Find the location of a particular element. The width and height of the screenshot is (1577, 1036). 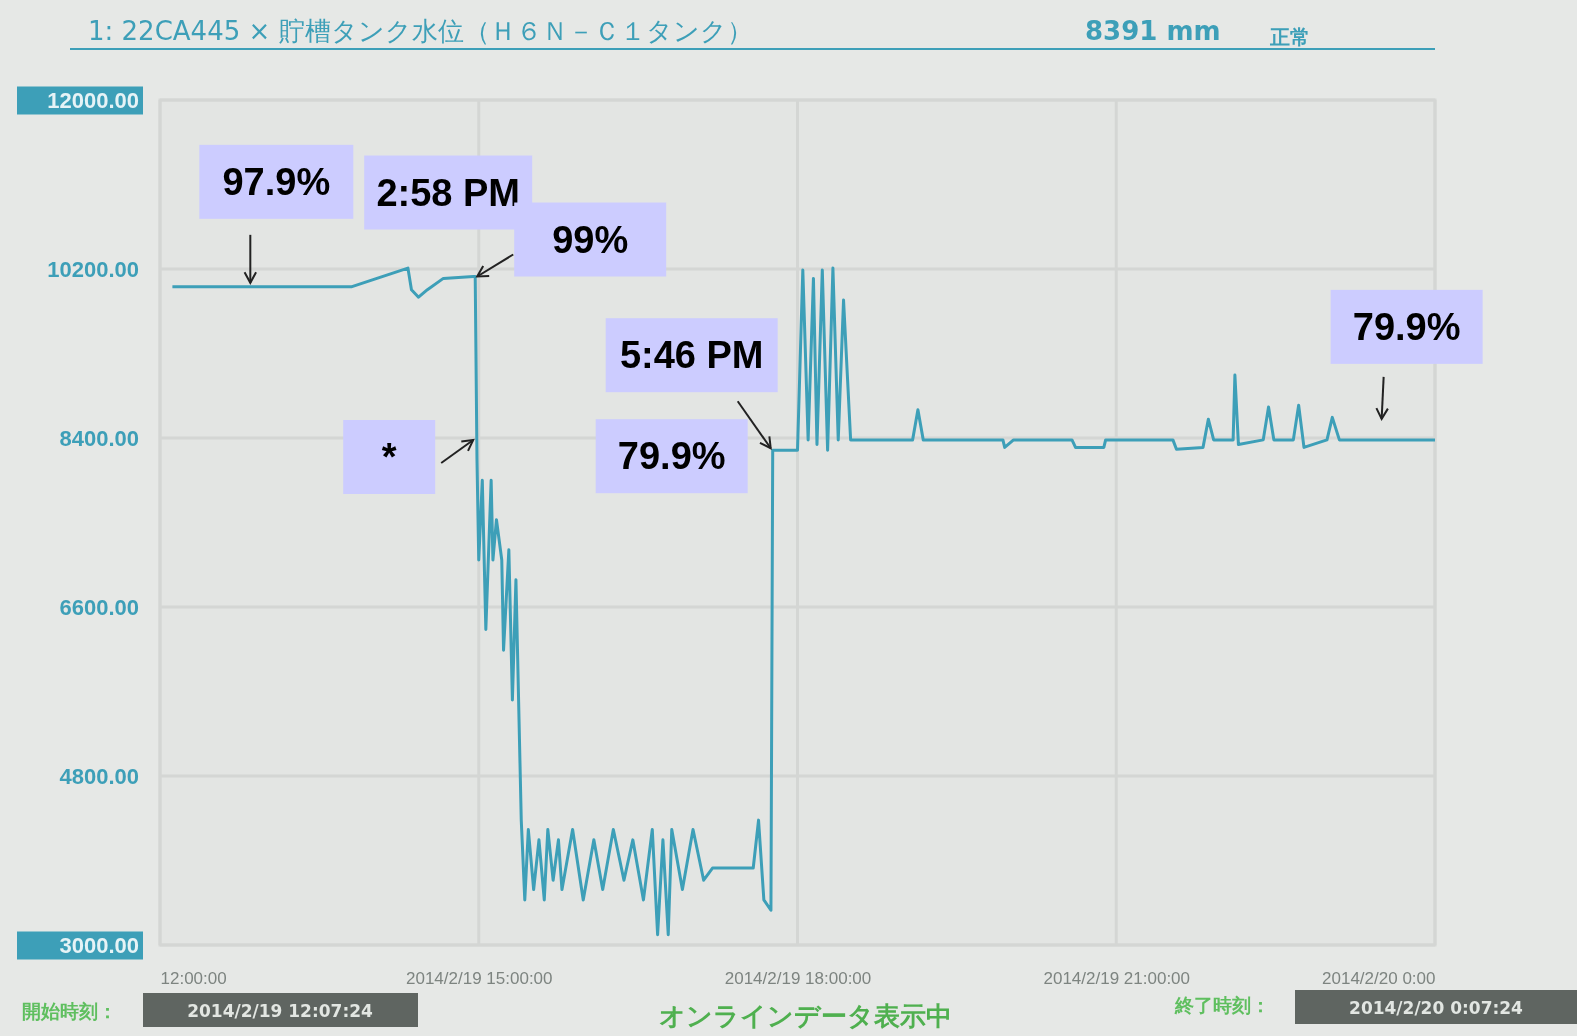

y-tick-label: 8400.00 is located at coordinates (99, 438).